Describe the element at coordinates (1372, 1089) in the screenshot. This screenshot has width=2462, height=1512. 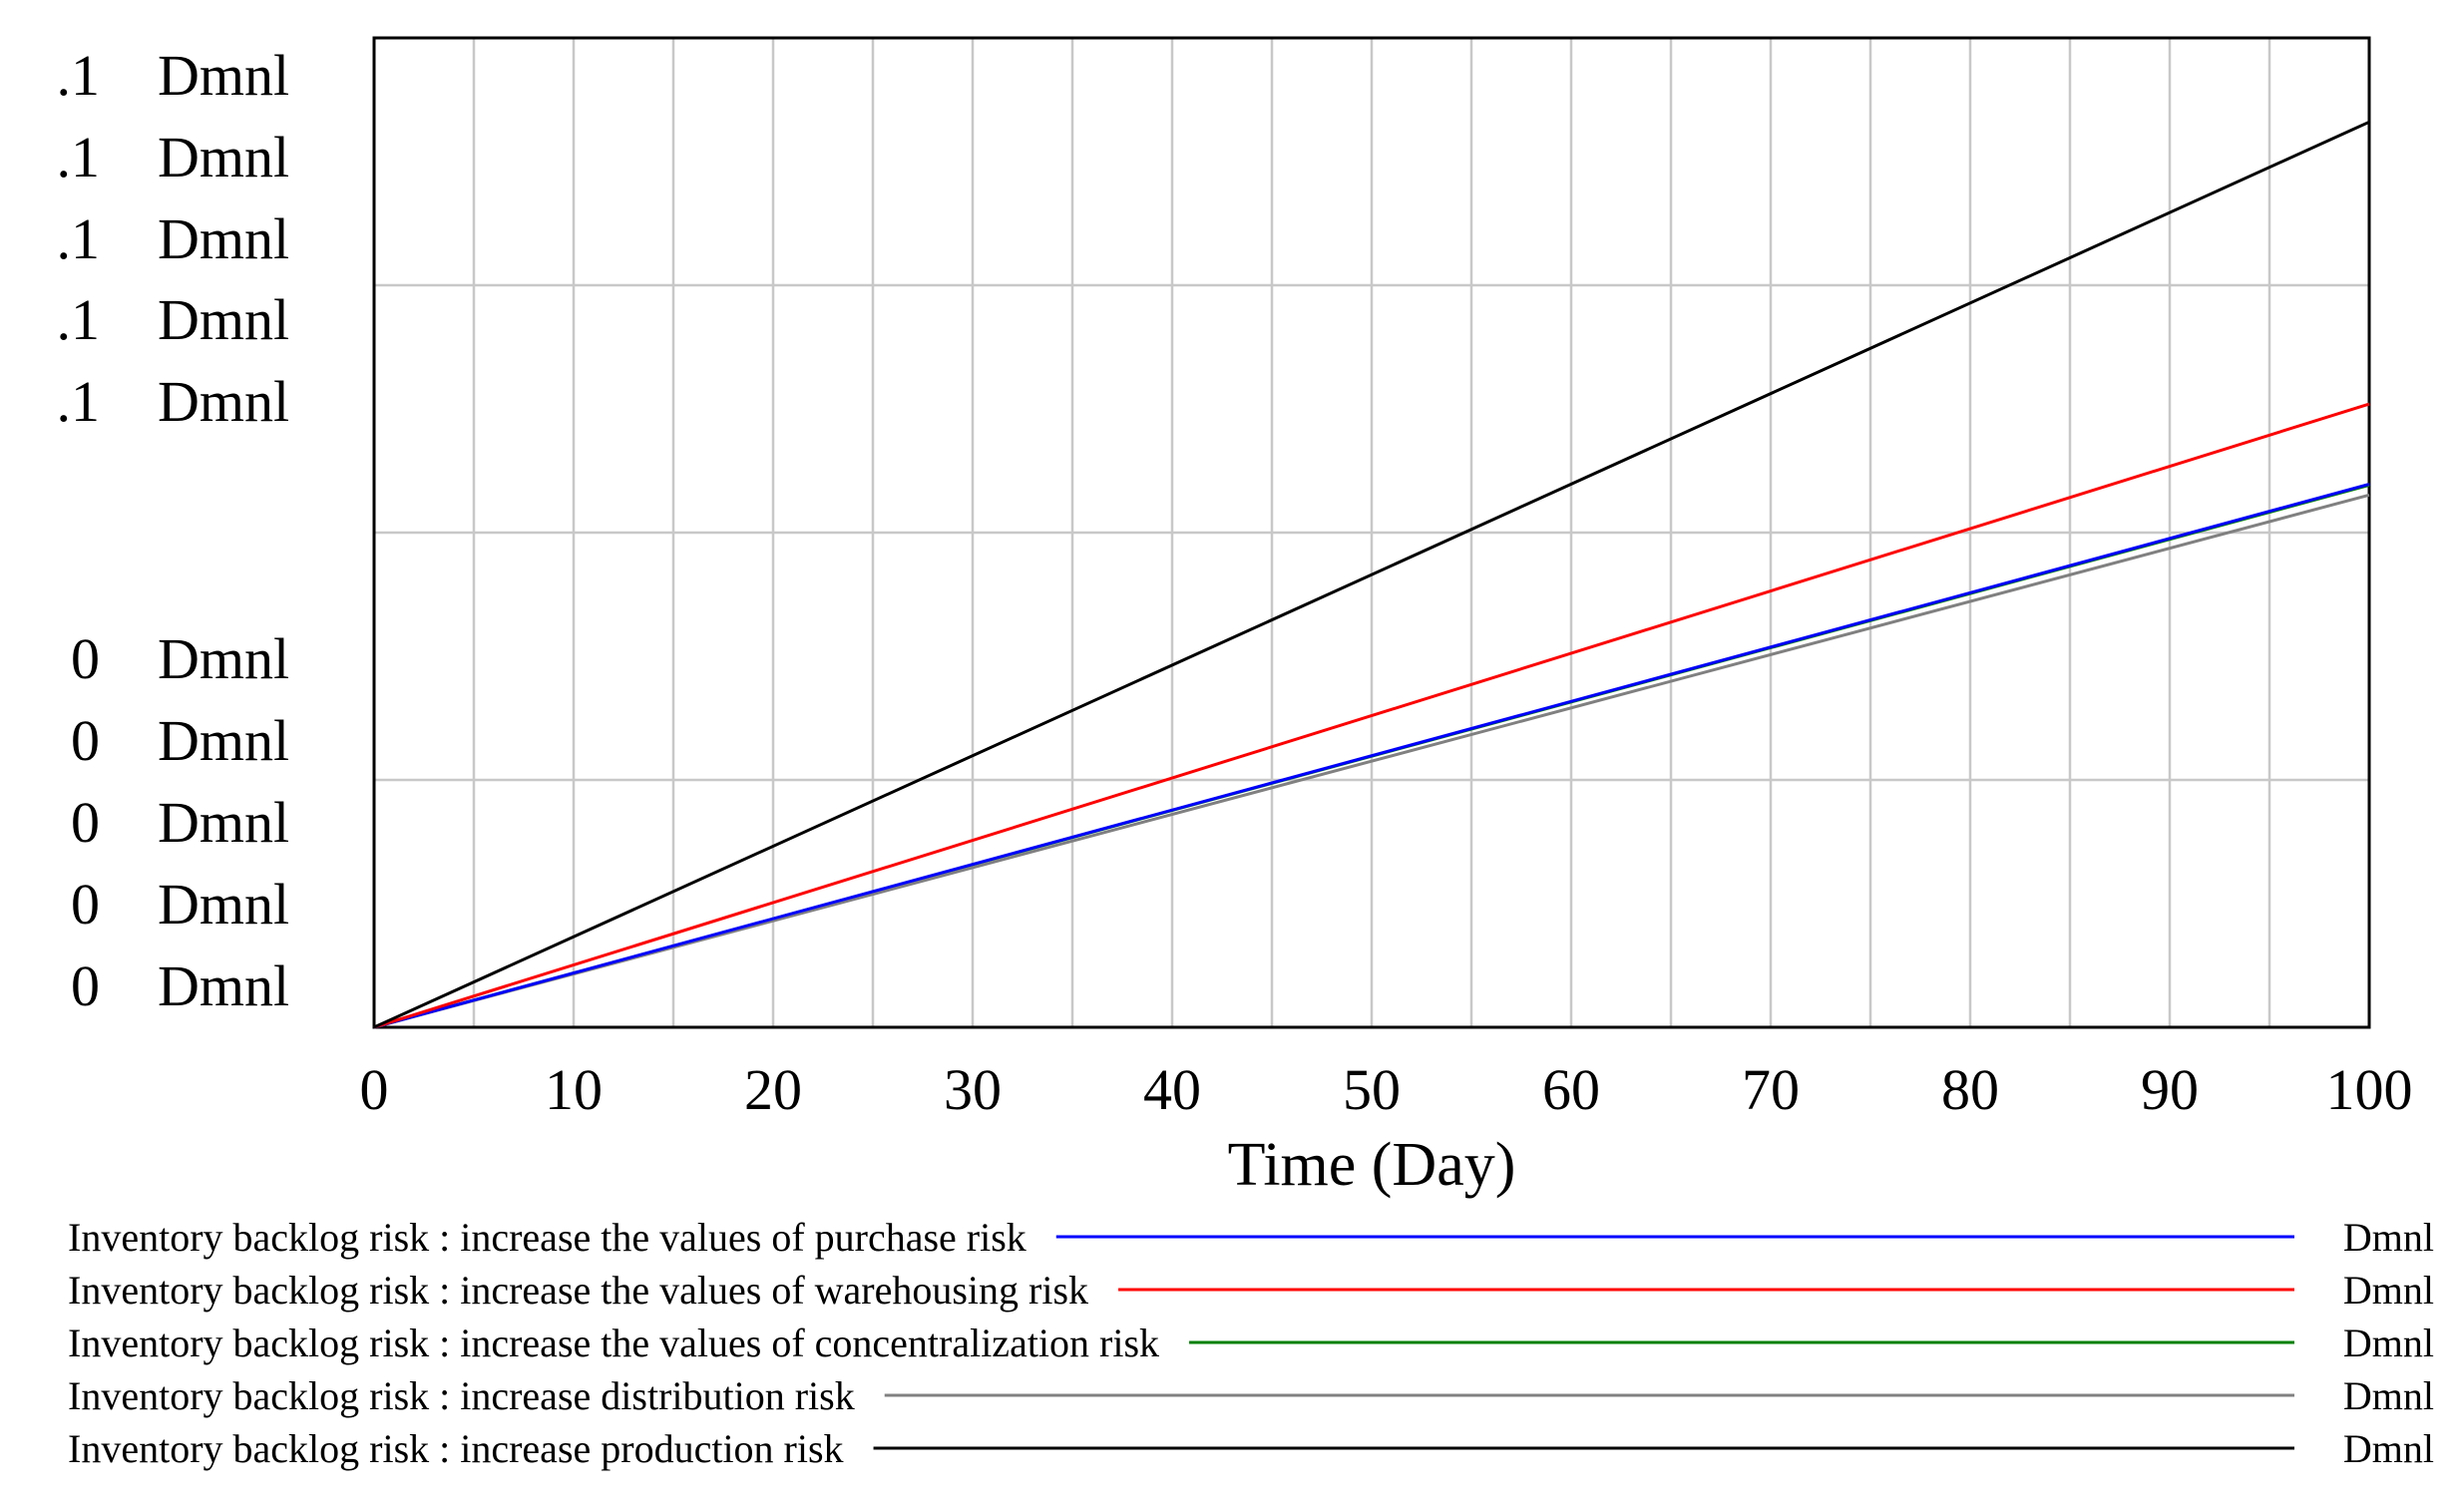
I see `x-tick-label: 50` at that location.